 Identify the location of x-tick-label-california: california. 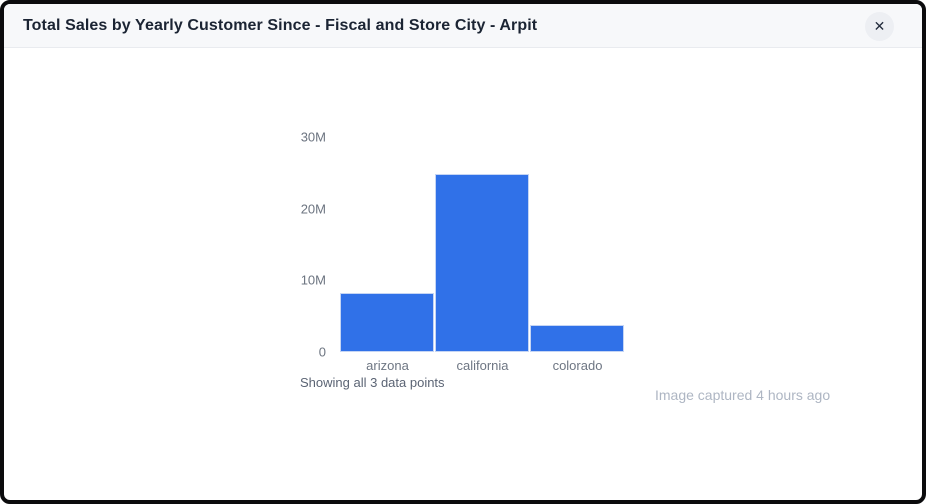
(482, 365).